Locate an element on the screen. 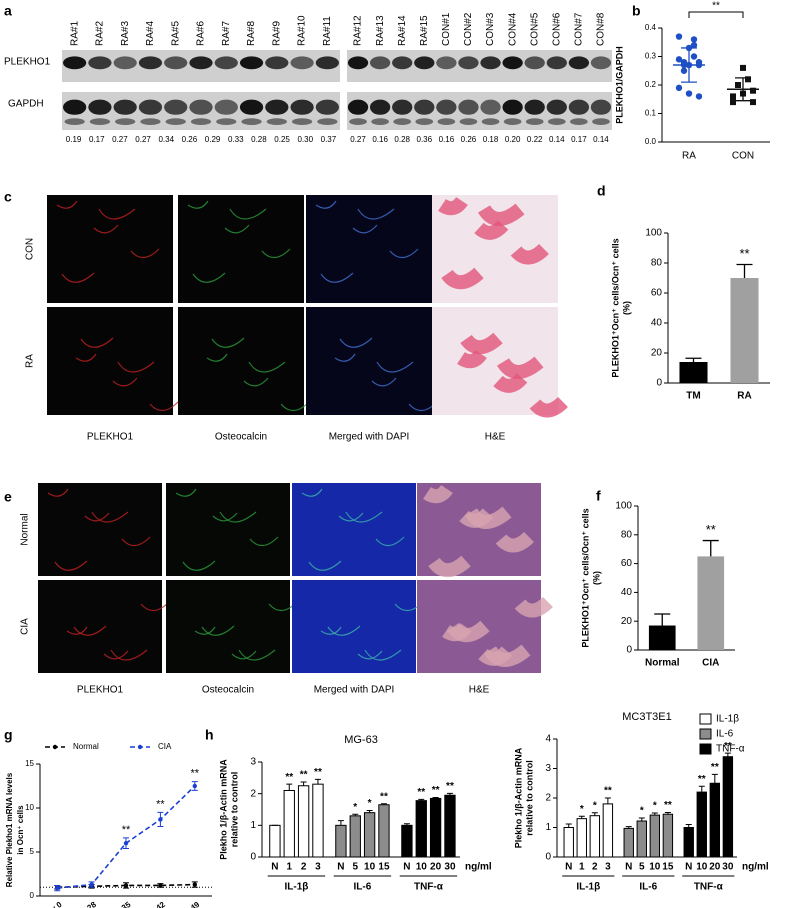  ratio-label: 0.26 is located at coordinates (469, 139).